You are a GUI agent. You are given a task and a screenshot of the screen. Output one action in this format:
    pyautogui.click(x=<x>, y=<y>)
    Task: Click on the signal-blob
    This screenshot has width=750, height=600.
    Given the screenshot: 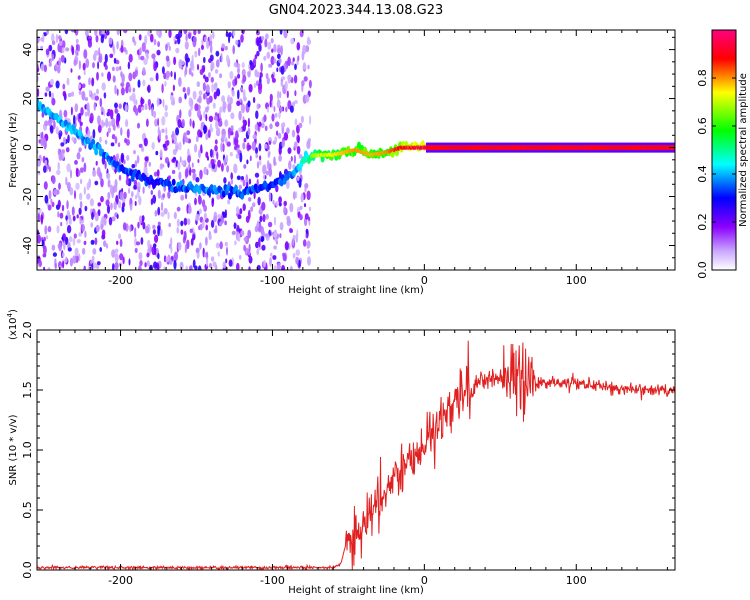 What is the action you would take?
    pyautogui.click(x=229, y=196)
    